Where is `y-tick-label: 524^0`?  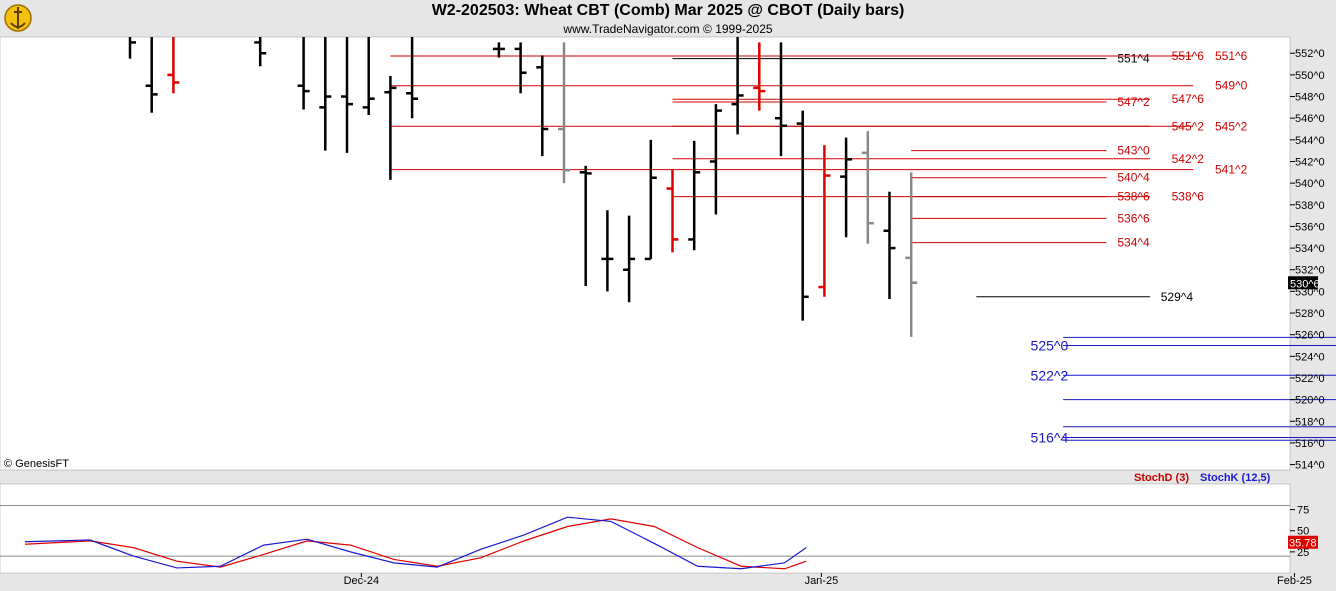
y-tick-label: 524^0 is located at coordinates (1310, 357).